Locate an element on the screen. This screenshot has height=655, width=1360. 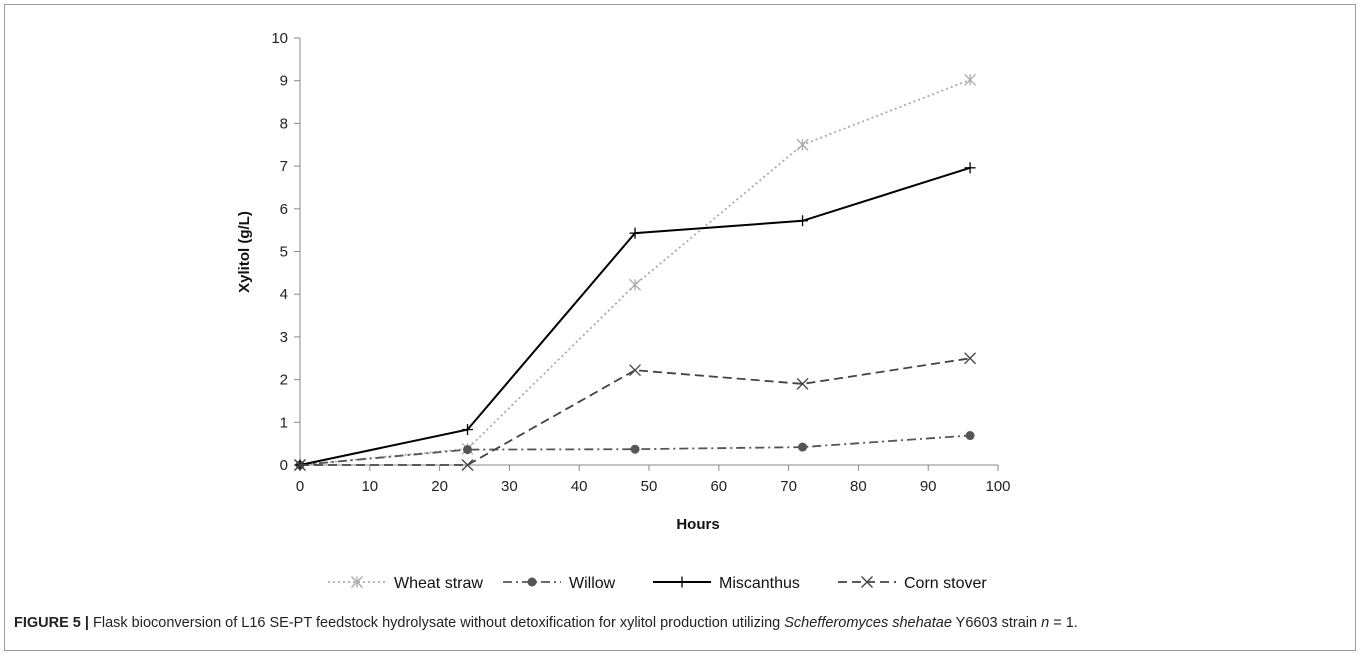
legend-item-miscanthus: Miscanthus is located at coordinates (726, 583).